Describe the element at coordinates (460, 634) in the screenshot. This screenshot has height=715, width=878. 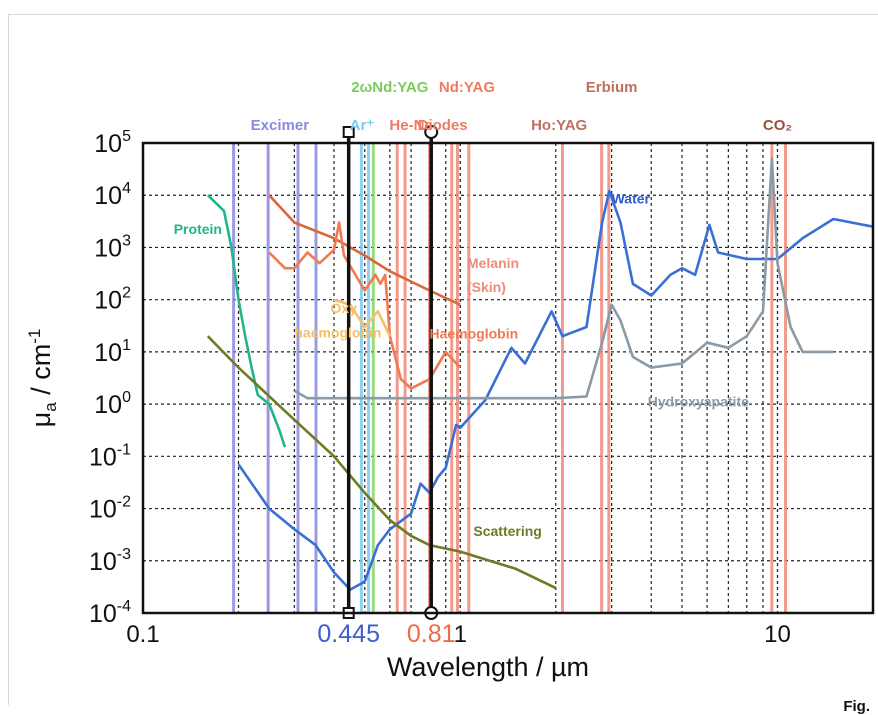
I see `x-tick-label: 1` at that location.